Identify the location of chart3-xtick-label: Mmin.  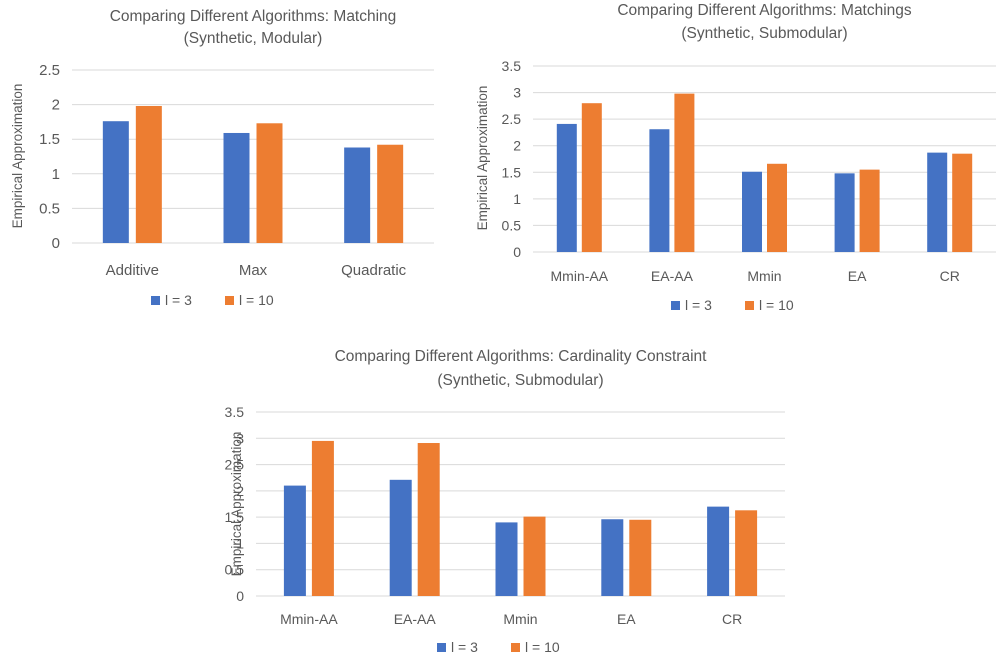
(520, 619).